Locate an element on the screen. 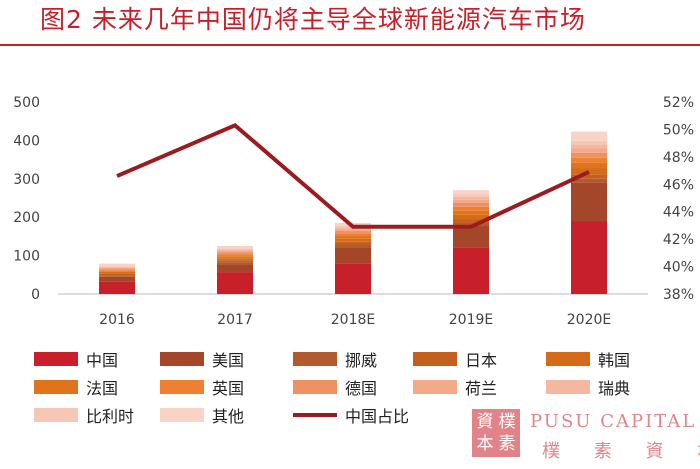 The height and width of the screenshot is (469, 700). legend-label: 中国占比 is located at coordinates (377, 416).